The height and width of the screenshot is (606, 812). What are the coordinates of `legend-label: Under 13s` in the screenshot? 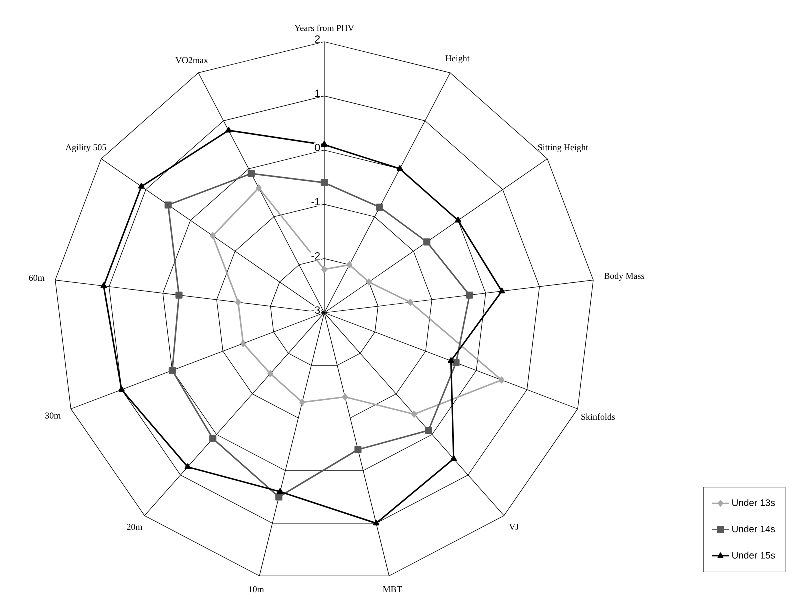 It's located at (754, 502).